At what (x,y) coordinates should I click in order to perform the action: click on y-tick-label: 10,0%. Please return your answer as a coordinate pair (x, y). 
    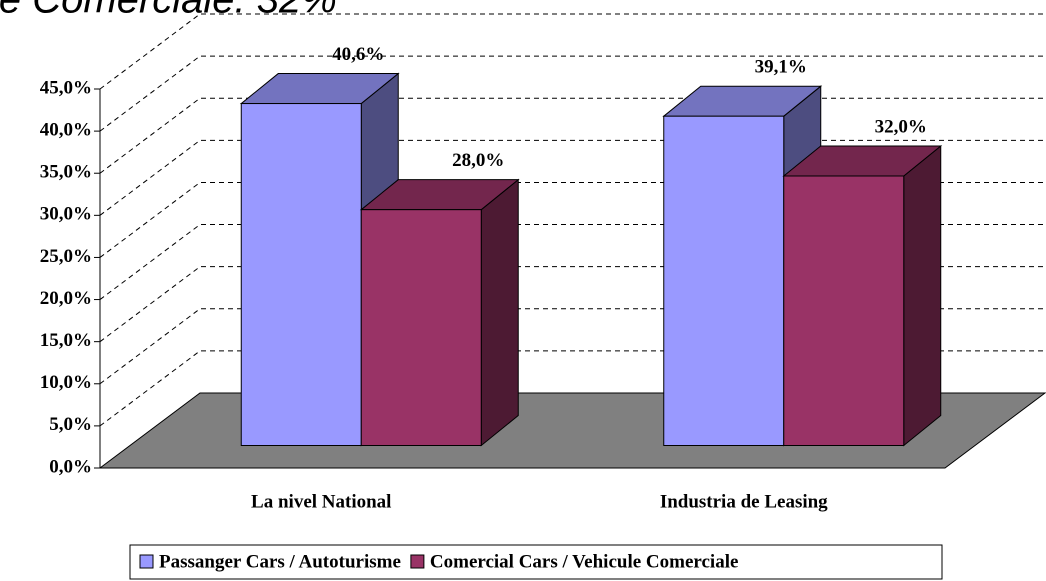
    Looking at the image, I should click on (66, 382).